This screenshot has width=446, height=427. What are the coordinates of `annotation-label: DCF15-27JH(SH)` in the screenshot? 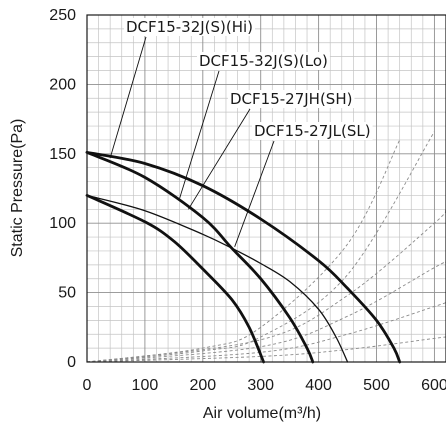 It's located at (291, 99).